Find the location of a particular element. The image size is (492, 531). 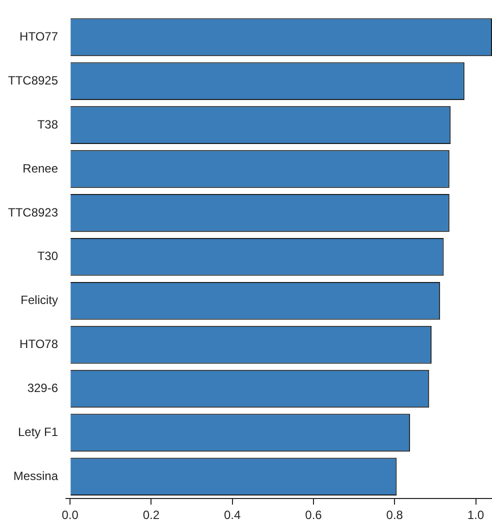

x-tick-label: 0.4 is located at coordinates (233, 515).